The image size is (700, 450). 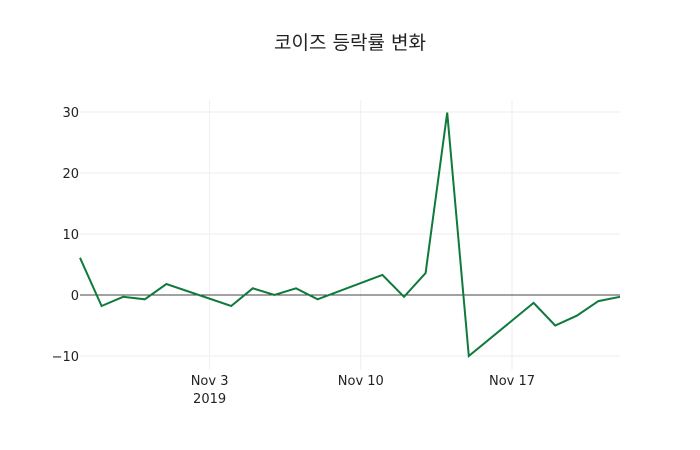 What do you see at coordinates (70, 235) in the screenshot?
I see `y-tick-label: 10` at bounding box center [70, 235].